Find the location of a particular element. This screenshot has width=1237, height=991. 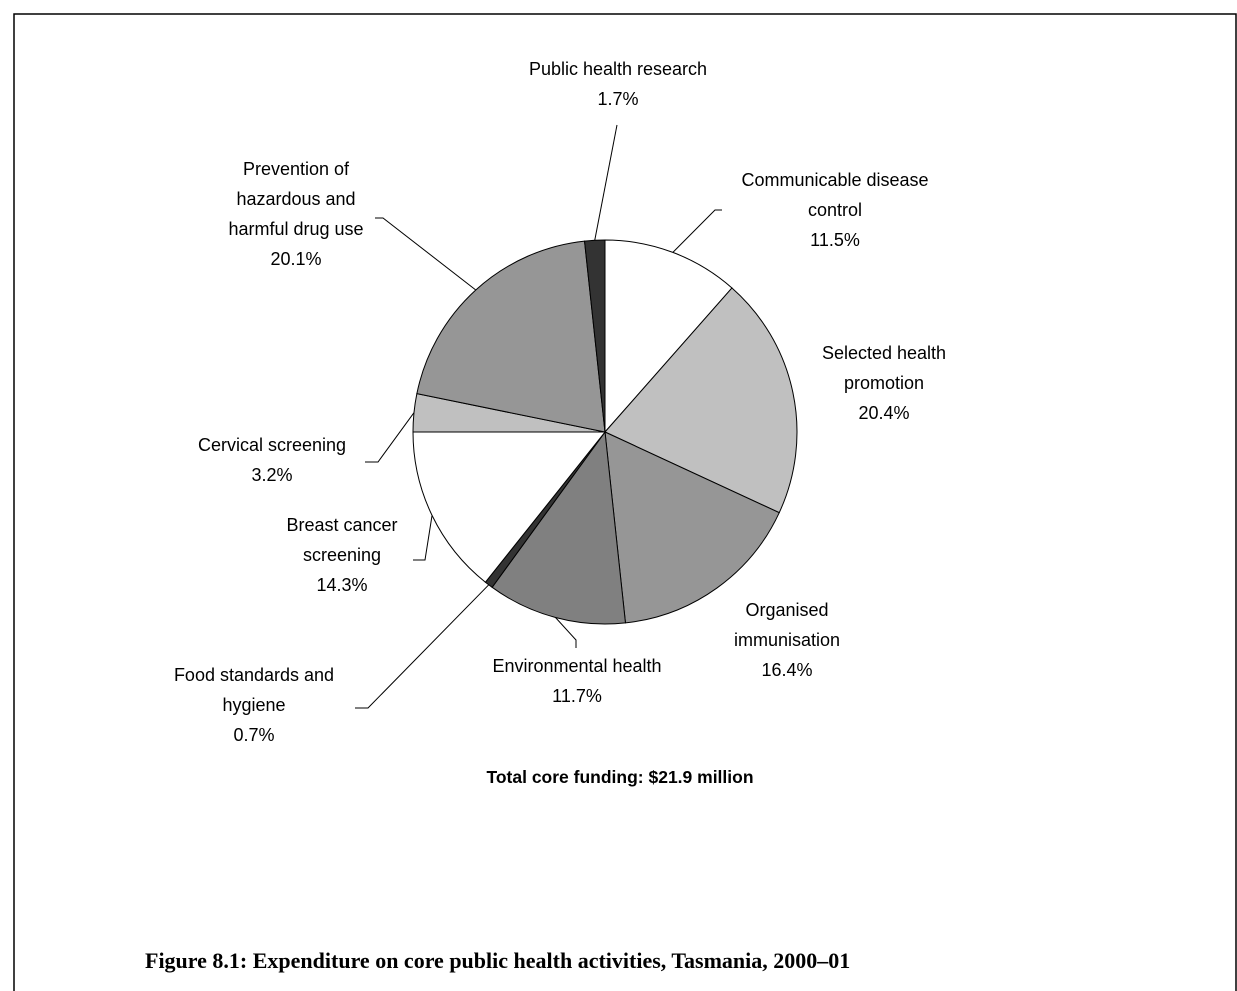

value-label: 20.1% is located at coordinates (296, 259).